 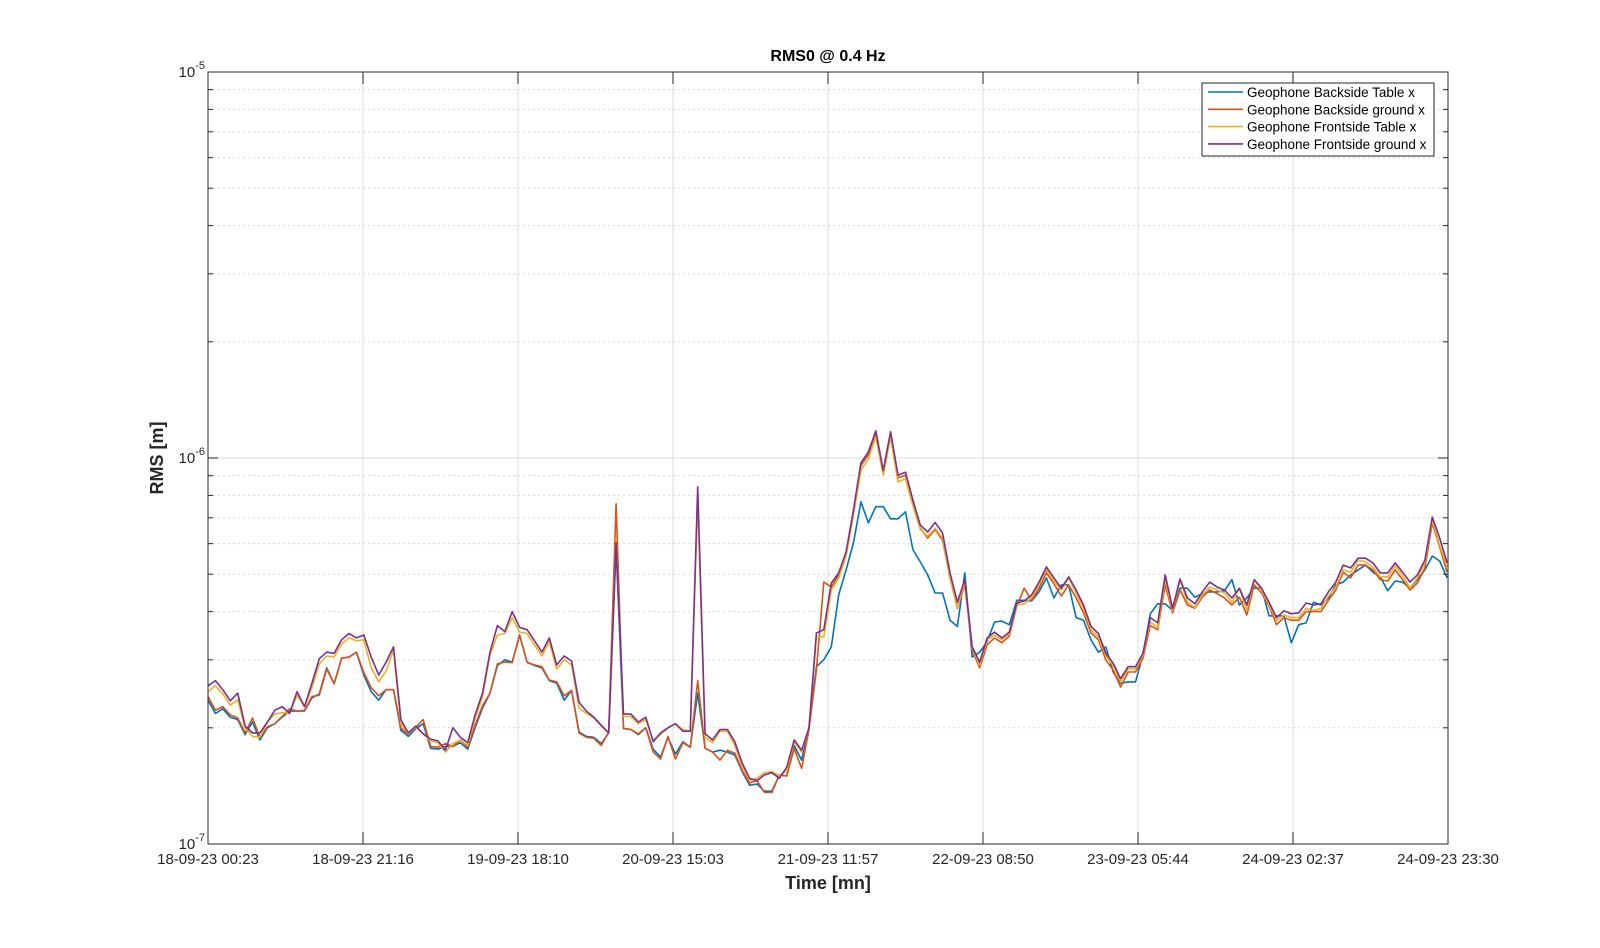 What do you see at coordinates (208, 859) in the screenshot?
I see `x-tick-label: 18-09-23 00:23` at bounding box center [208, 859].